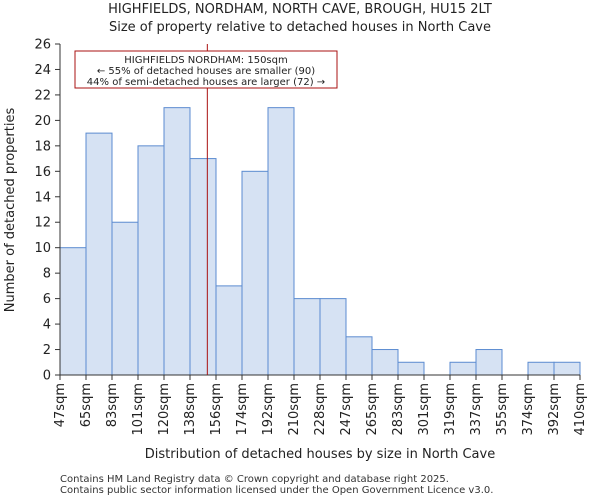 This screenshot has height=500, width=600. I want to click on bar-228sqm, so click(333, 337).